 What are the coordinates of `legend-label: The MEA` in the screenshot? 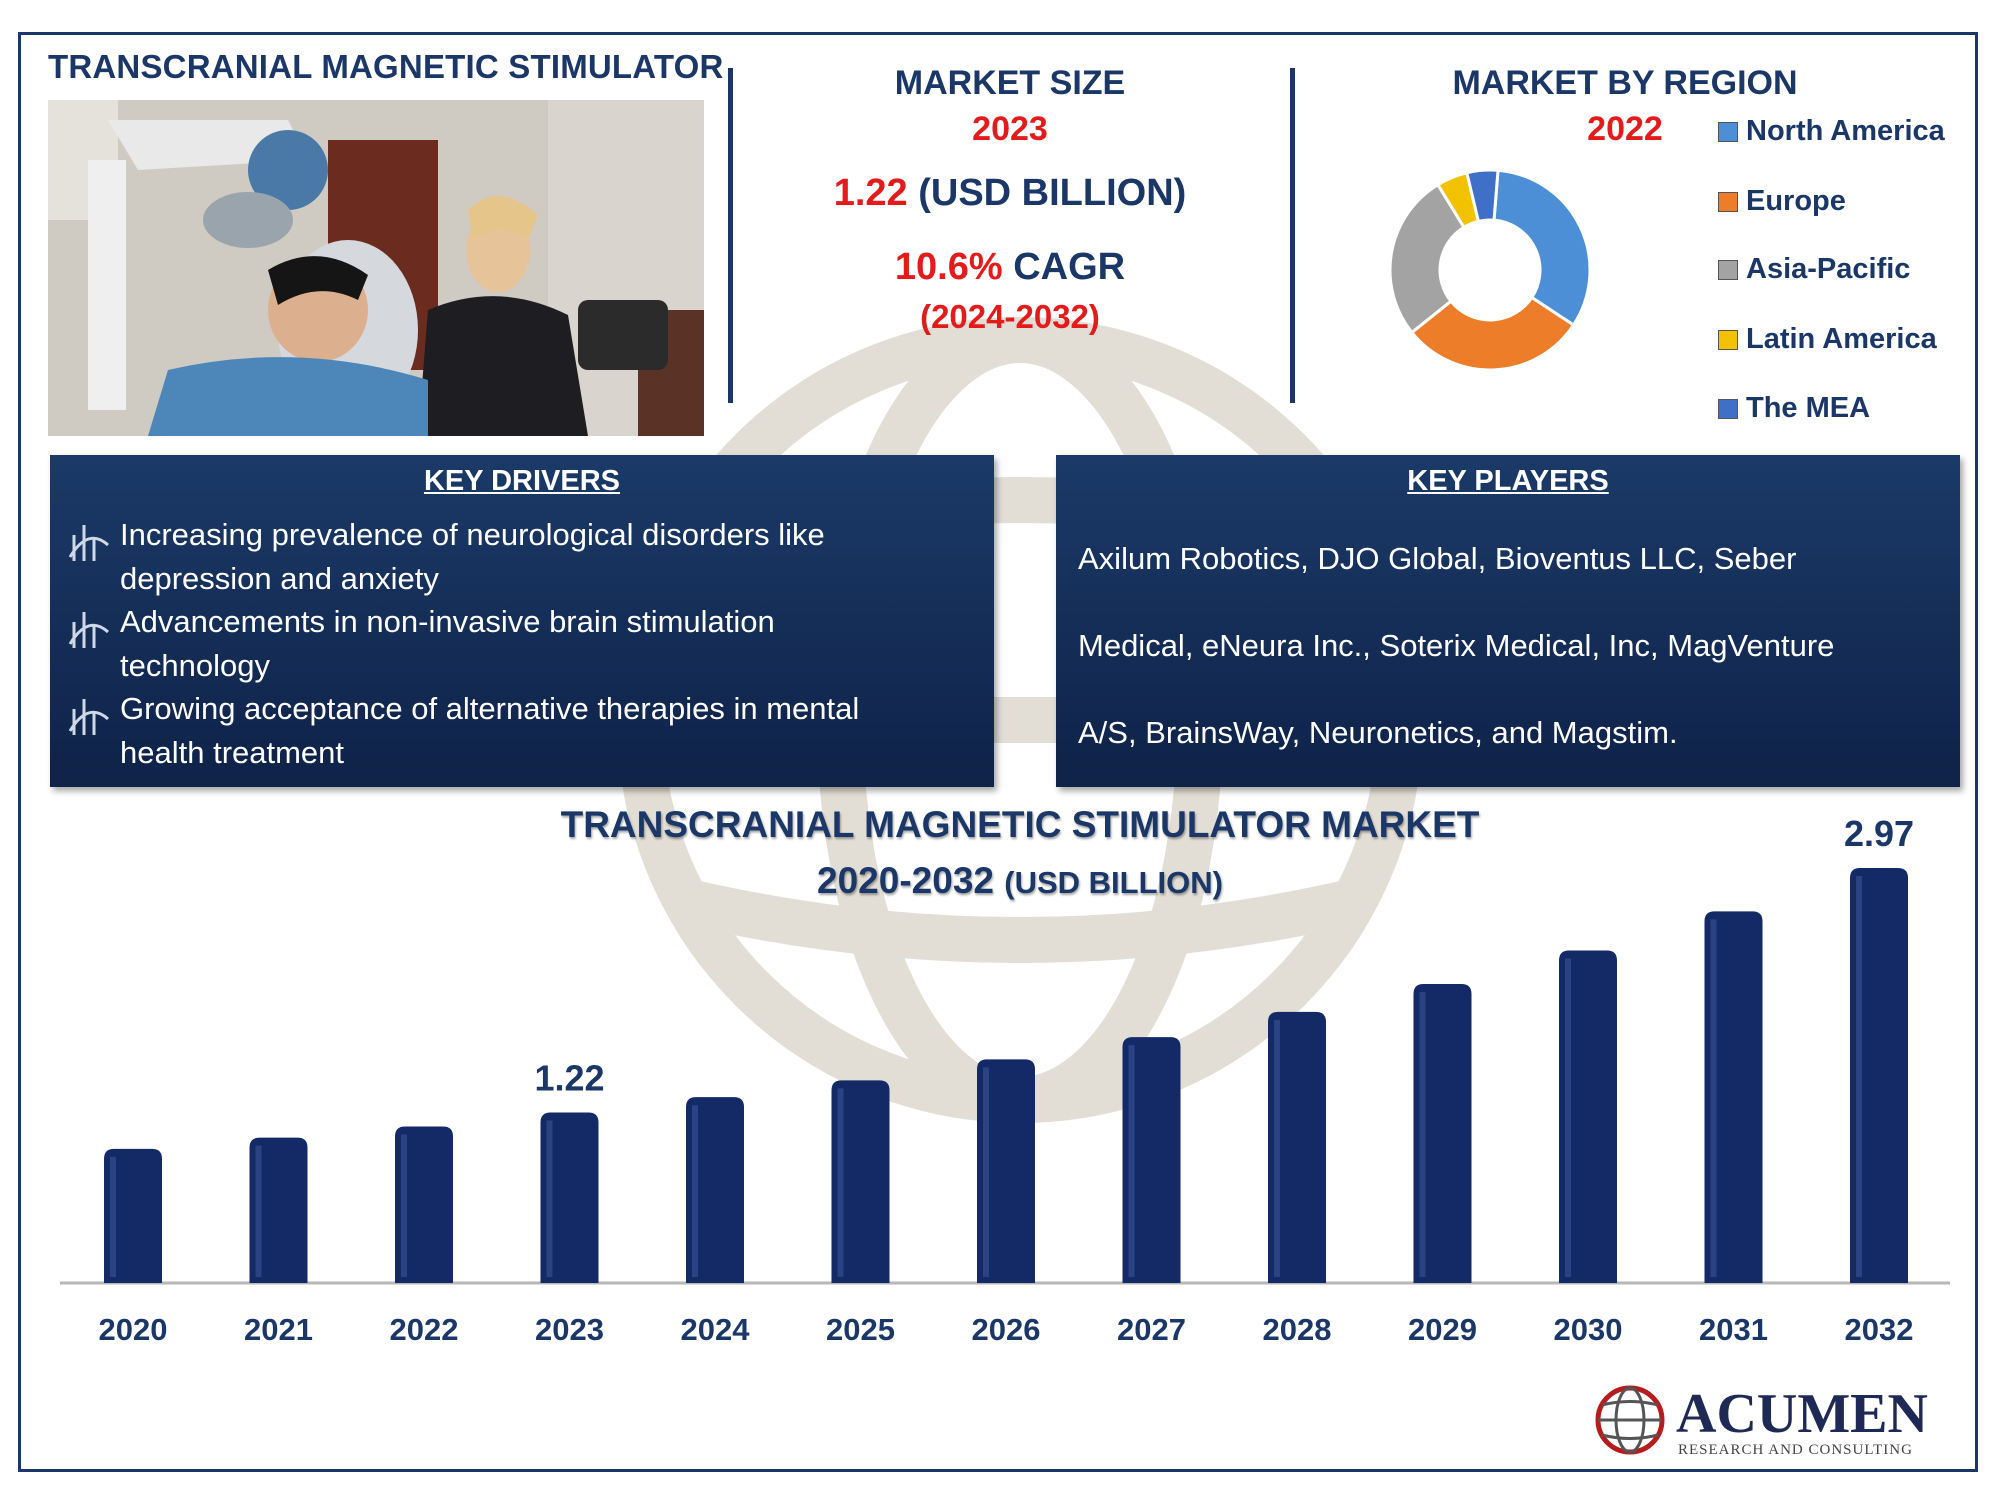 It's located at (1808, 408).